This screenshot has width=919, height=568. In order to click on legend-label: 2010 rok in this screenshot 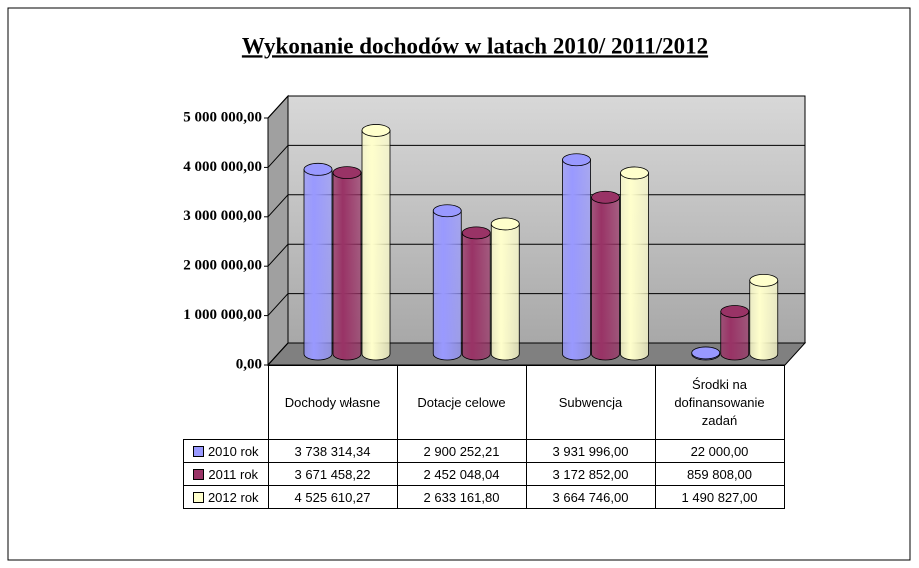, I will do `click(233, 451)`.